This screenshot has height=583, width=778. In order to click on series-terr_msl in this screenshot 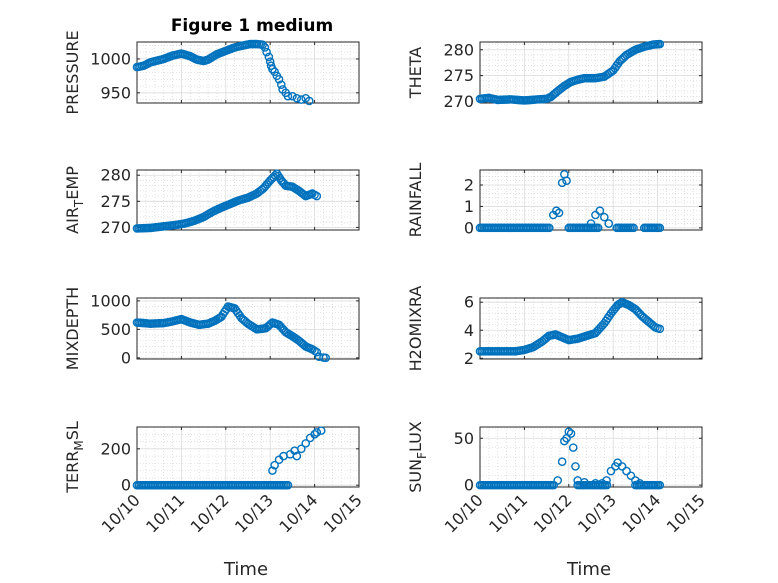, I will do `click(229, 458)`.